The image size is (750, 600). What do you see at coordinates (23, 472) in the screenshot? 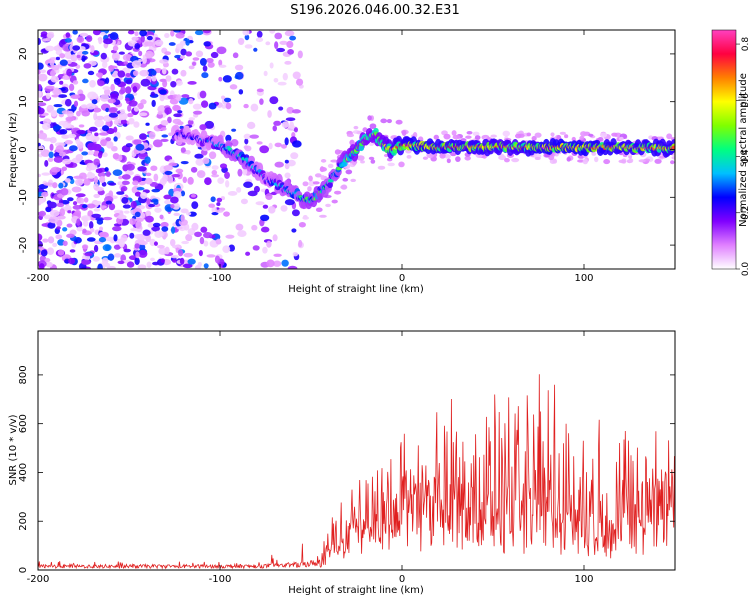
I see `y-tick-label: 400` at bounding box center [23, 472].